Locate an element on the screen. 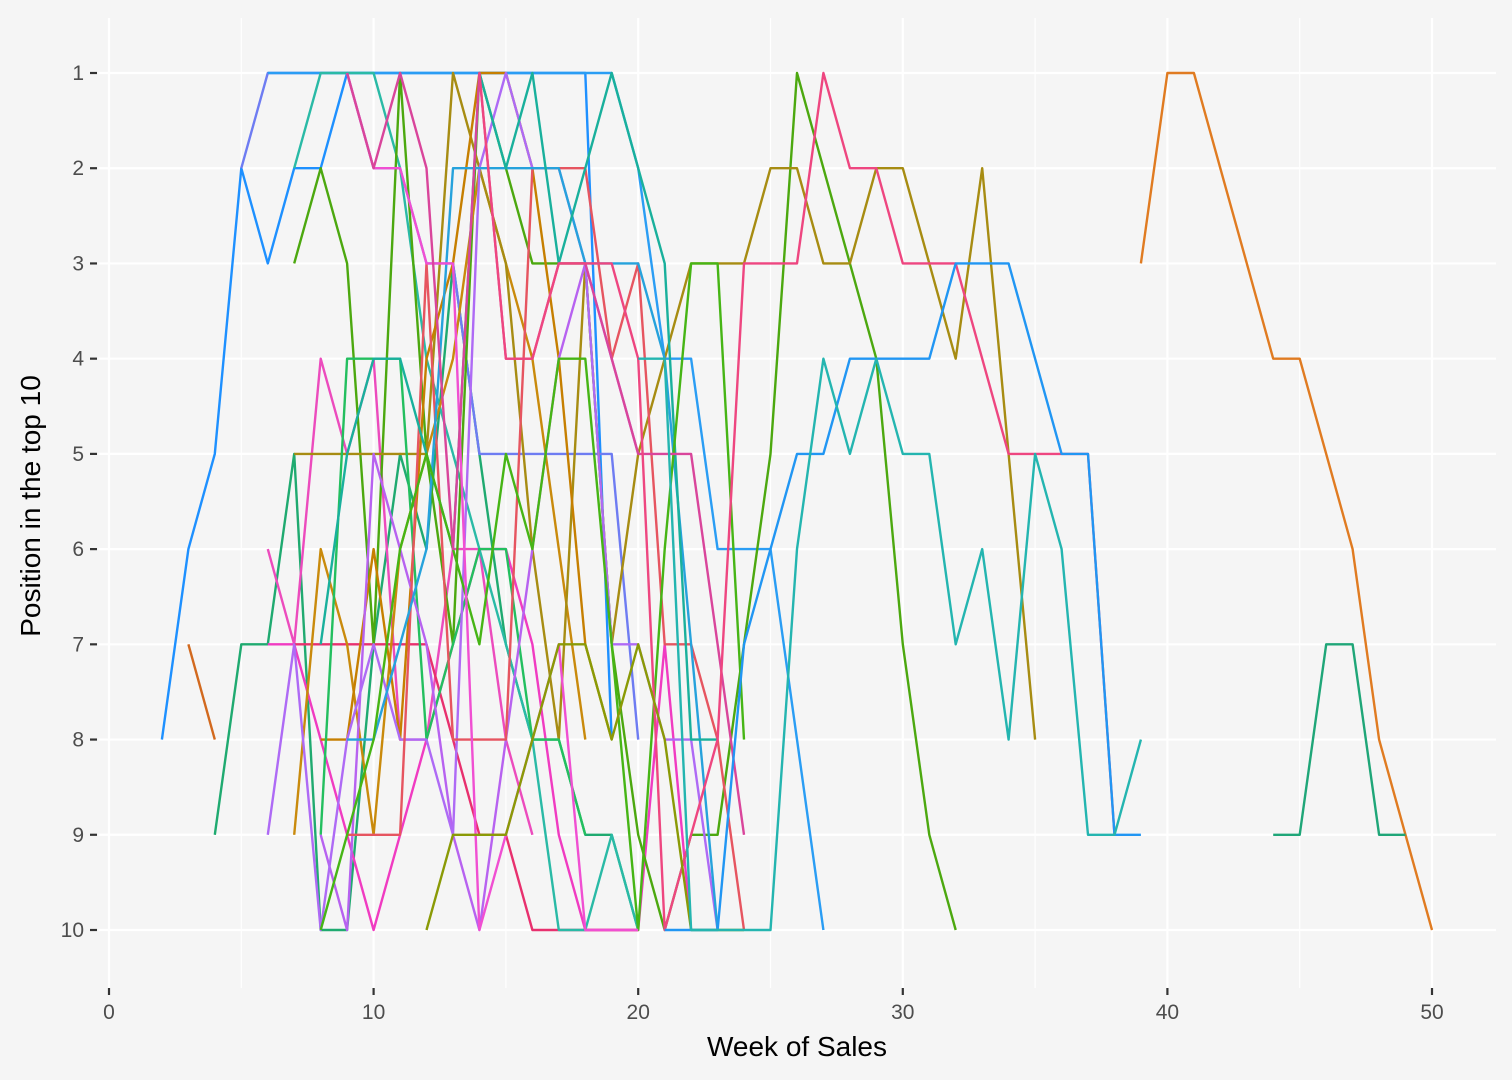 This screenshot has height=1080, width=1512. y-tick-label: 2 is located at coordinates (78, 168).